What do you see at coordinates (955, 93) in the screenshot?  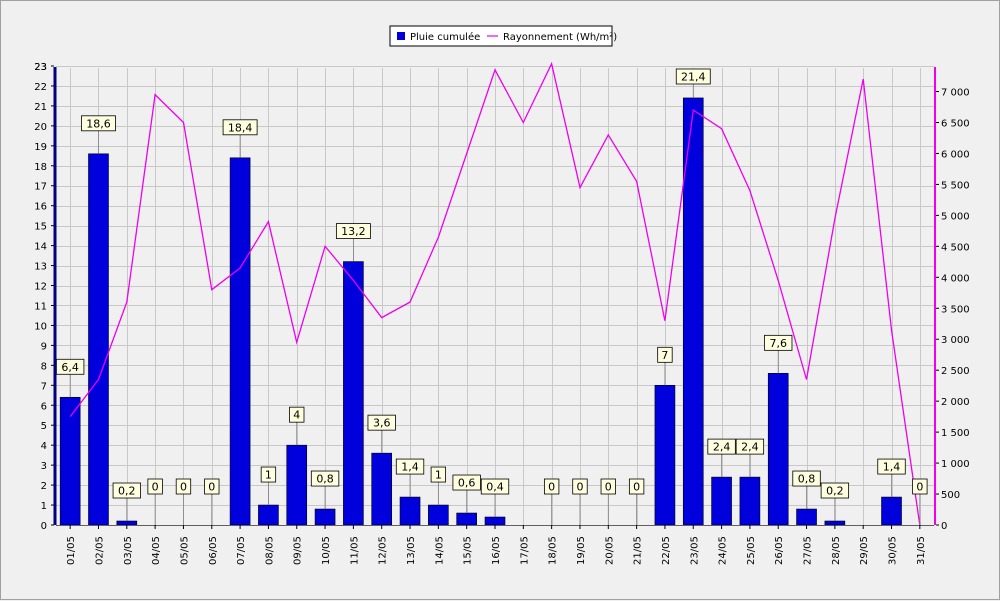 I see `right-tick-label: 7 000` at bounding box center [955, 93].